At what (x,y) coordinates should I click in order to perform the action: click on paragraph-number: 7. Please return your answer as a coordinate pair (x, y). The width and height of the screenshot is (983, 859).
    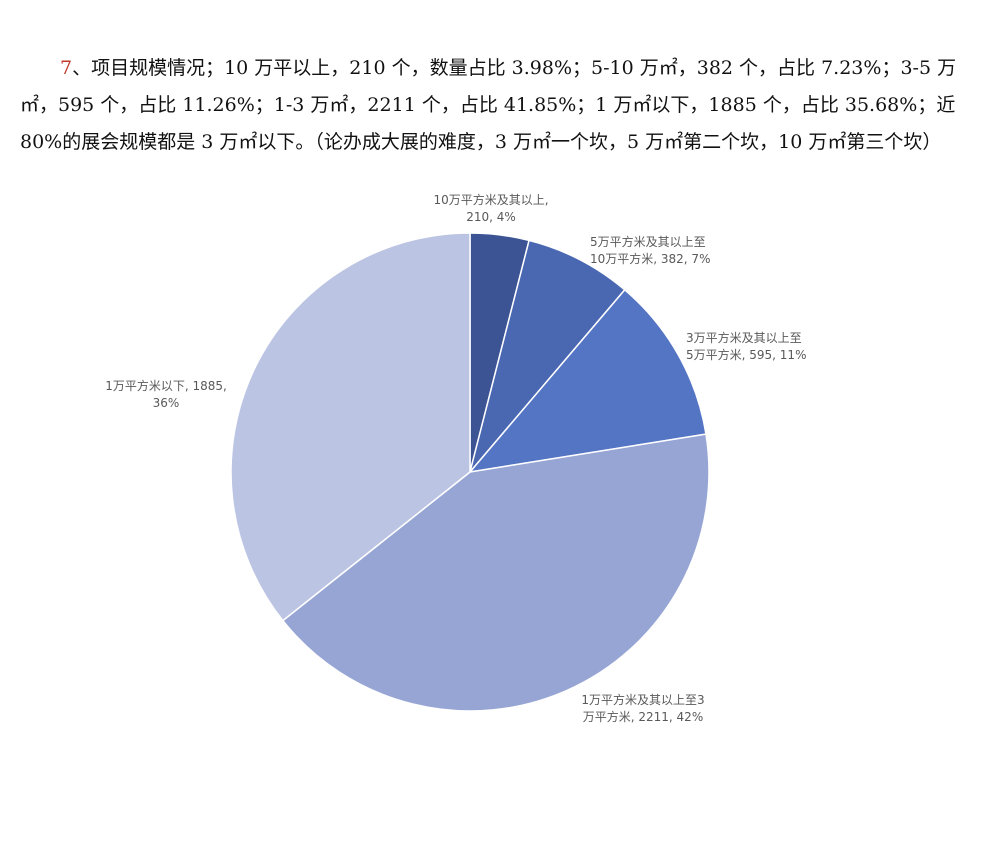
    Looking at the image, I should click on (66, 68).